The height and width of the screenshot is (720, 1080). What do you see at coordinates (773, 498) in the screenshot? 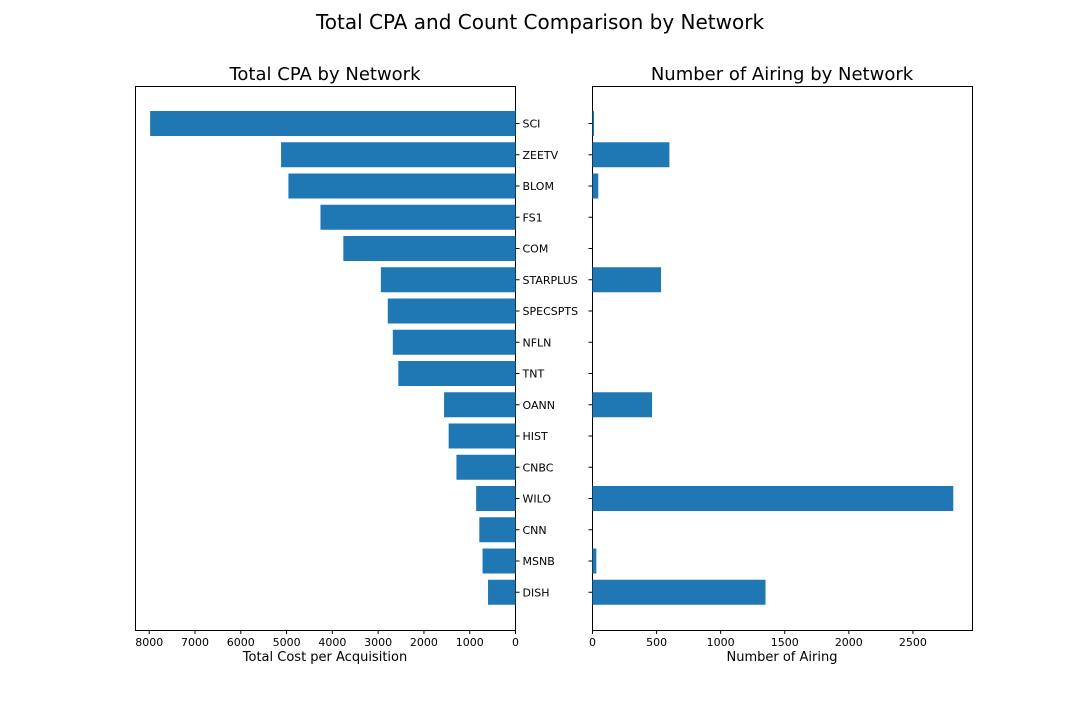
I see `airing-bar-wilo` at bounding box center [773, 498].